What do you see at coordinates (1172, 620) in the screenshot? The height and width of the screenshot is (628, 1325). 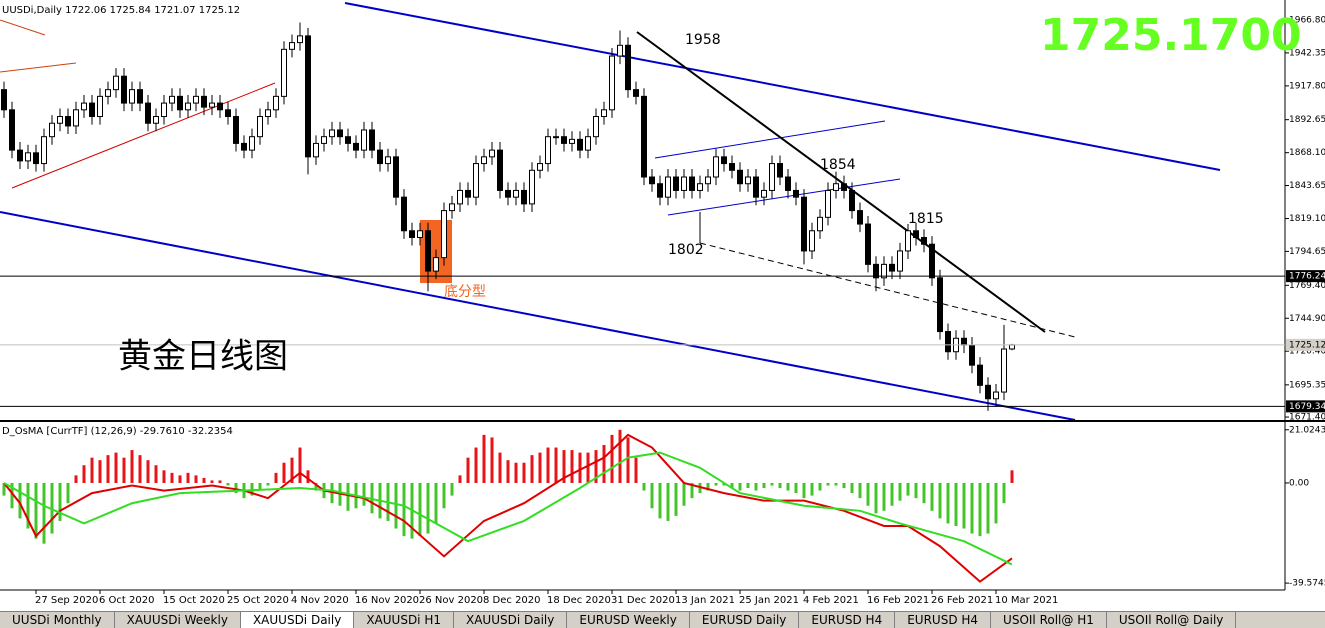 I see `chart-tab: USOIl Roll@ Daily` at bounding box center [1172, 620].